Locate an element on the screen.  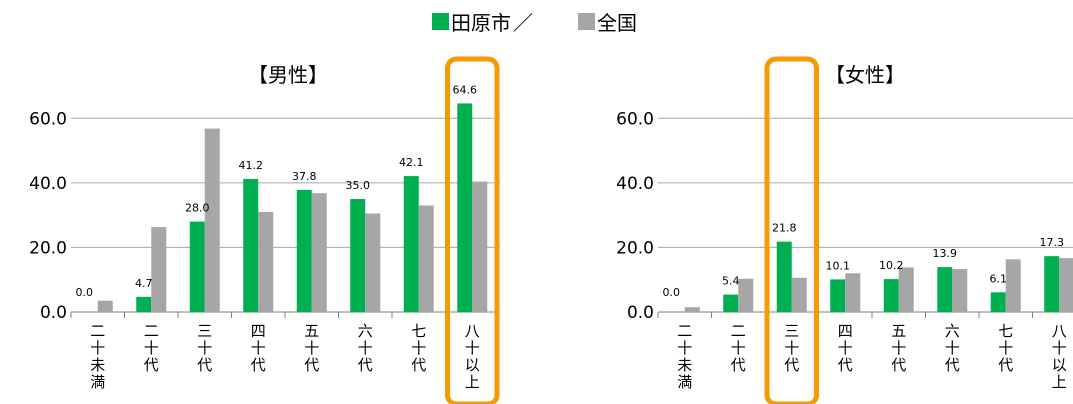
female-data-label: 17.3 is located at coordinates (1052, 242).